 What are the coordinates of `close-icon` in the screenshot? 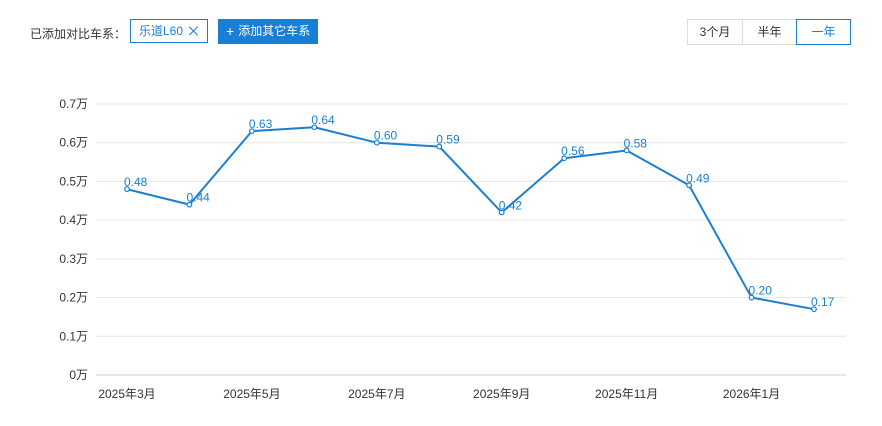 It's located at (194, 31).